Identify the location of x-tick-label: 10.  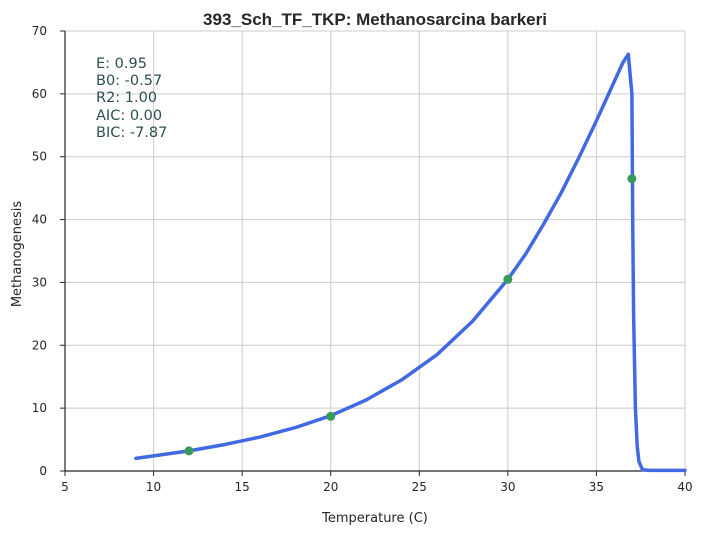
(153, 487).